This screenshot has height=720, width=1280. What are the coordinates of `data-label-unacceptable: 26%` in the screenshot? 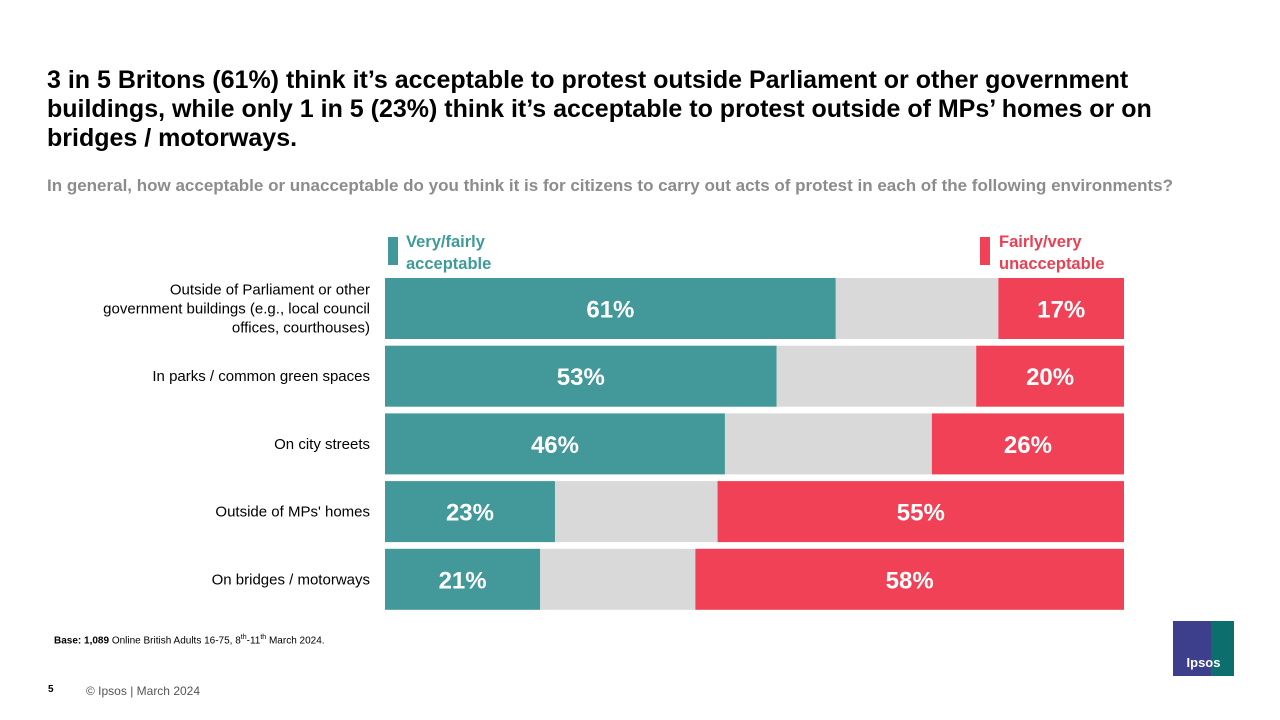 It's located at (1028, 445).